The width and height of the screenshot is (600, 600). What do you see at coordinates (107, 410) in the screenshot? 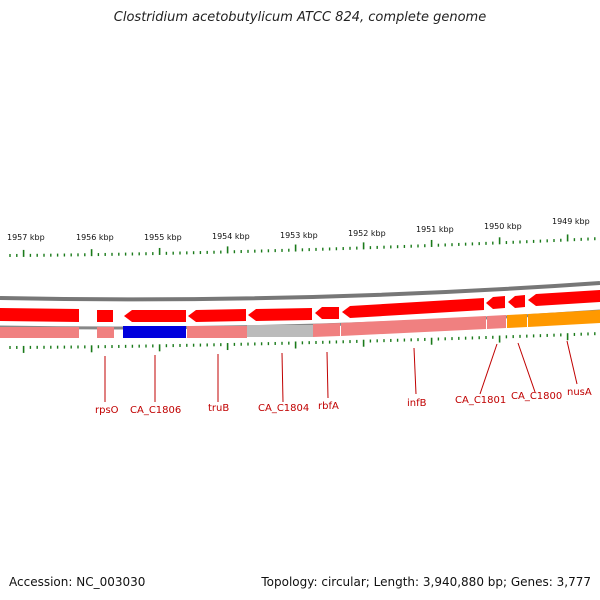
I see `gene-label-rpsO: rpsO` at bounding box center [107, 410].